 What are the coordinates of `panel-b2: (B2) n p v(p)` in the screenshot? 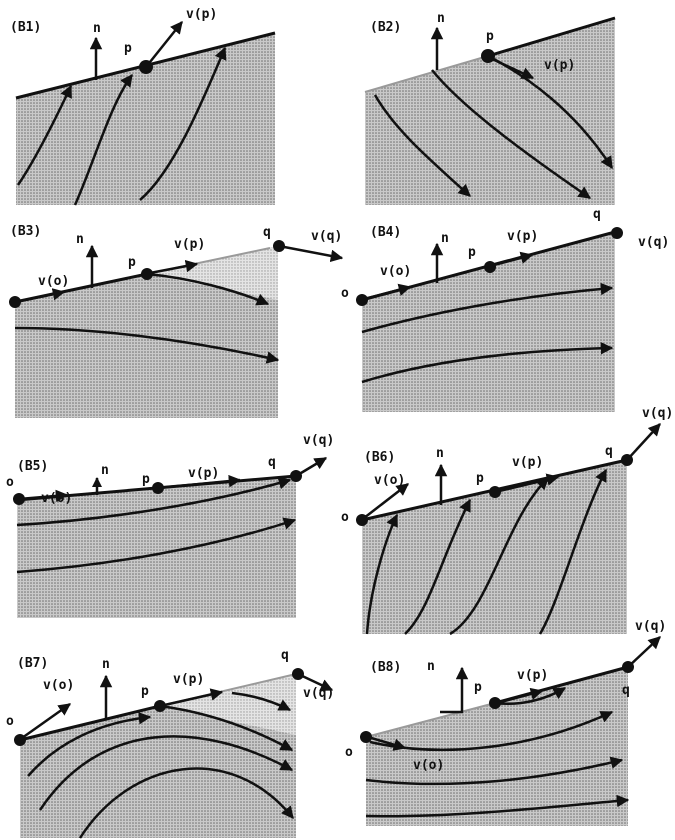 It's located at (490, 108).